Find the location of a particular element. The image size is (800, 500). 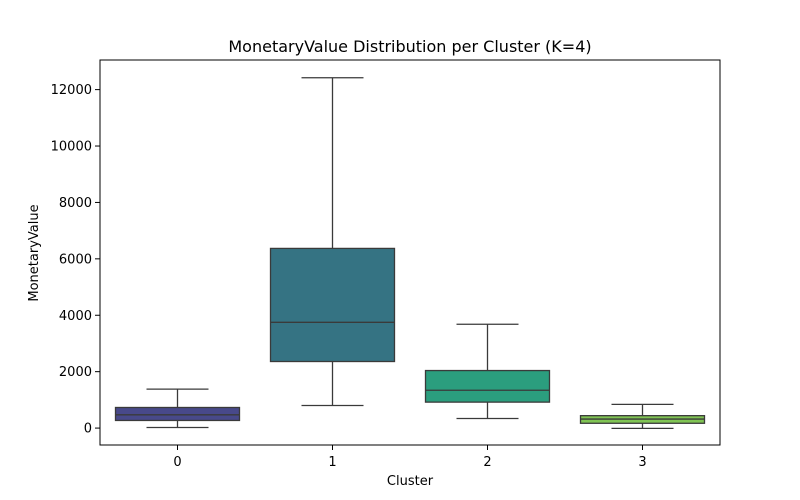

x-tick-label-3: 3 is located at coordinates (642, 462).